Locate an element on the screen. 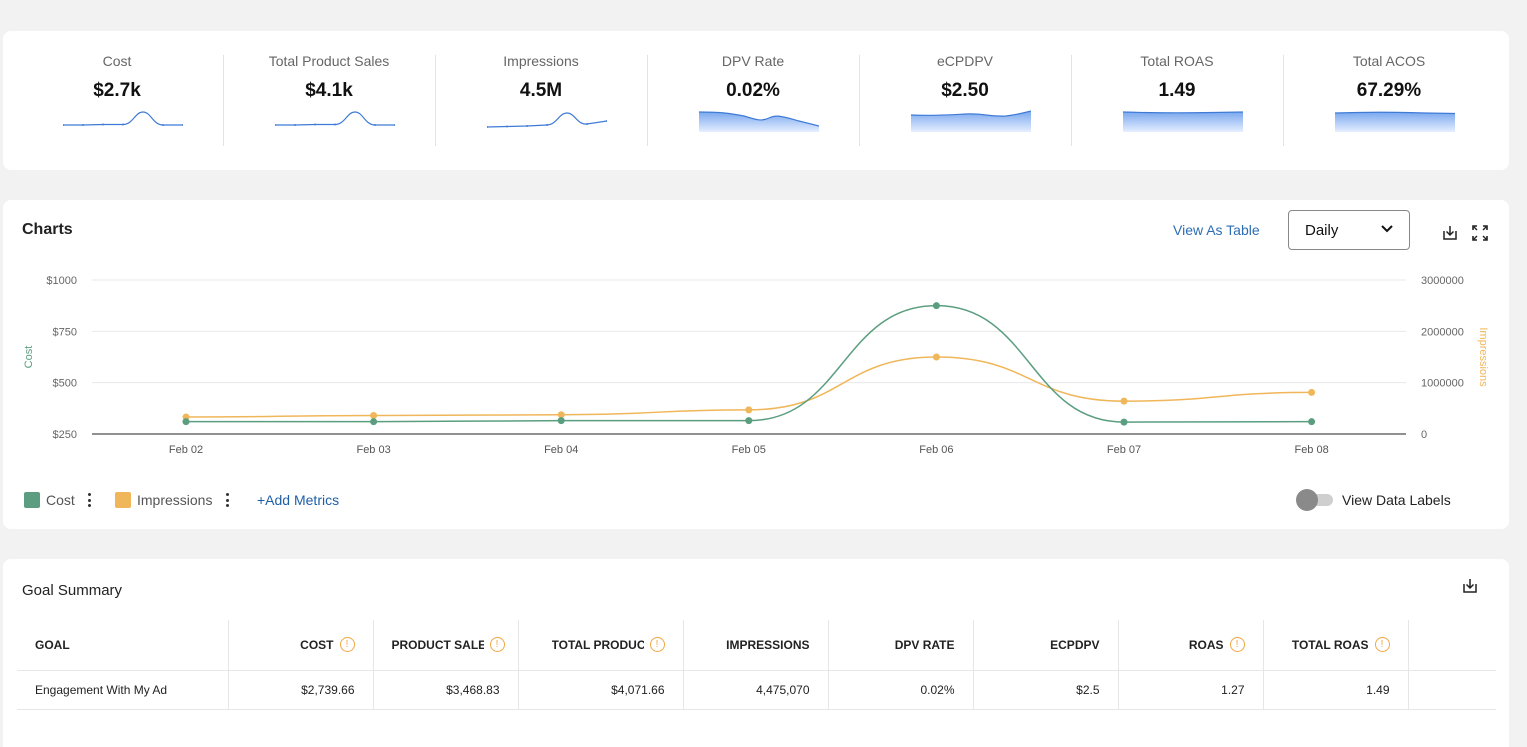 Image resolution: width=1527 pixels, height=747 pixels. data-labels-toggle-label: View Data Labels is located at coordinates (1396, 500).